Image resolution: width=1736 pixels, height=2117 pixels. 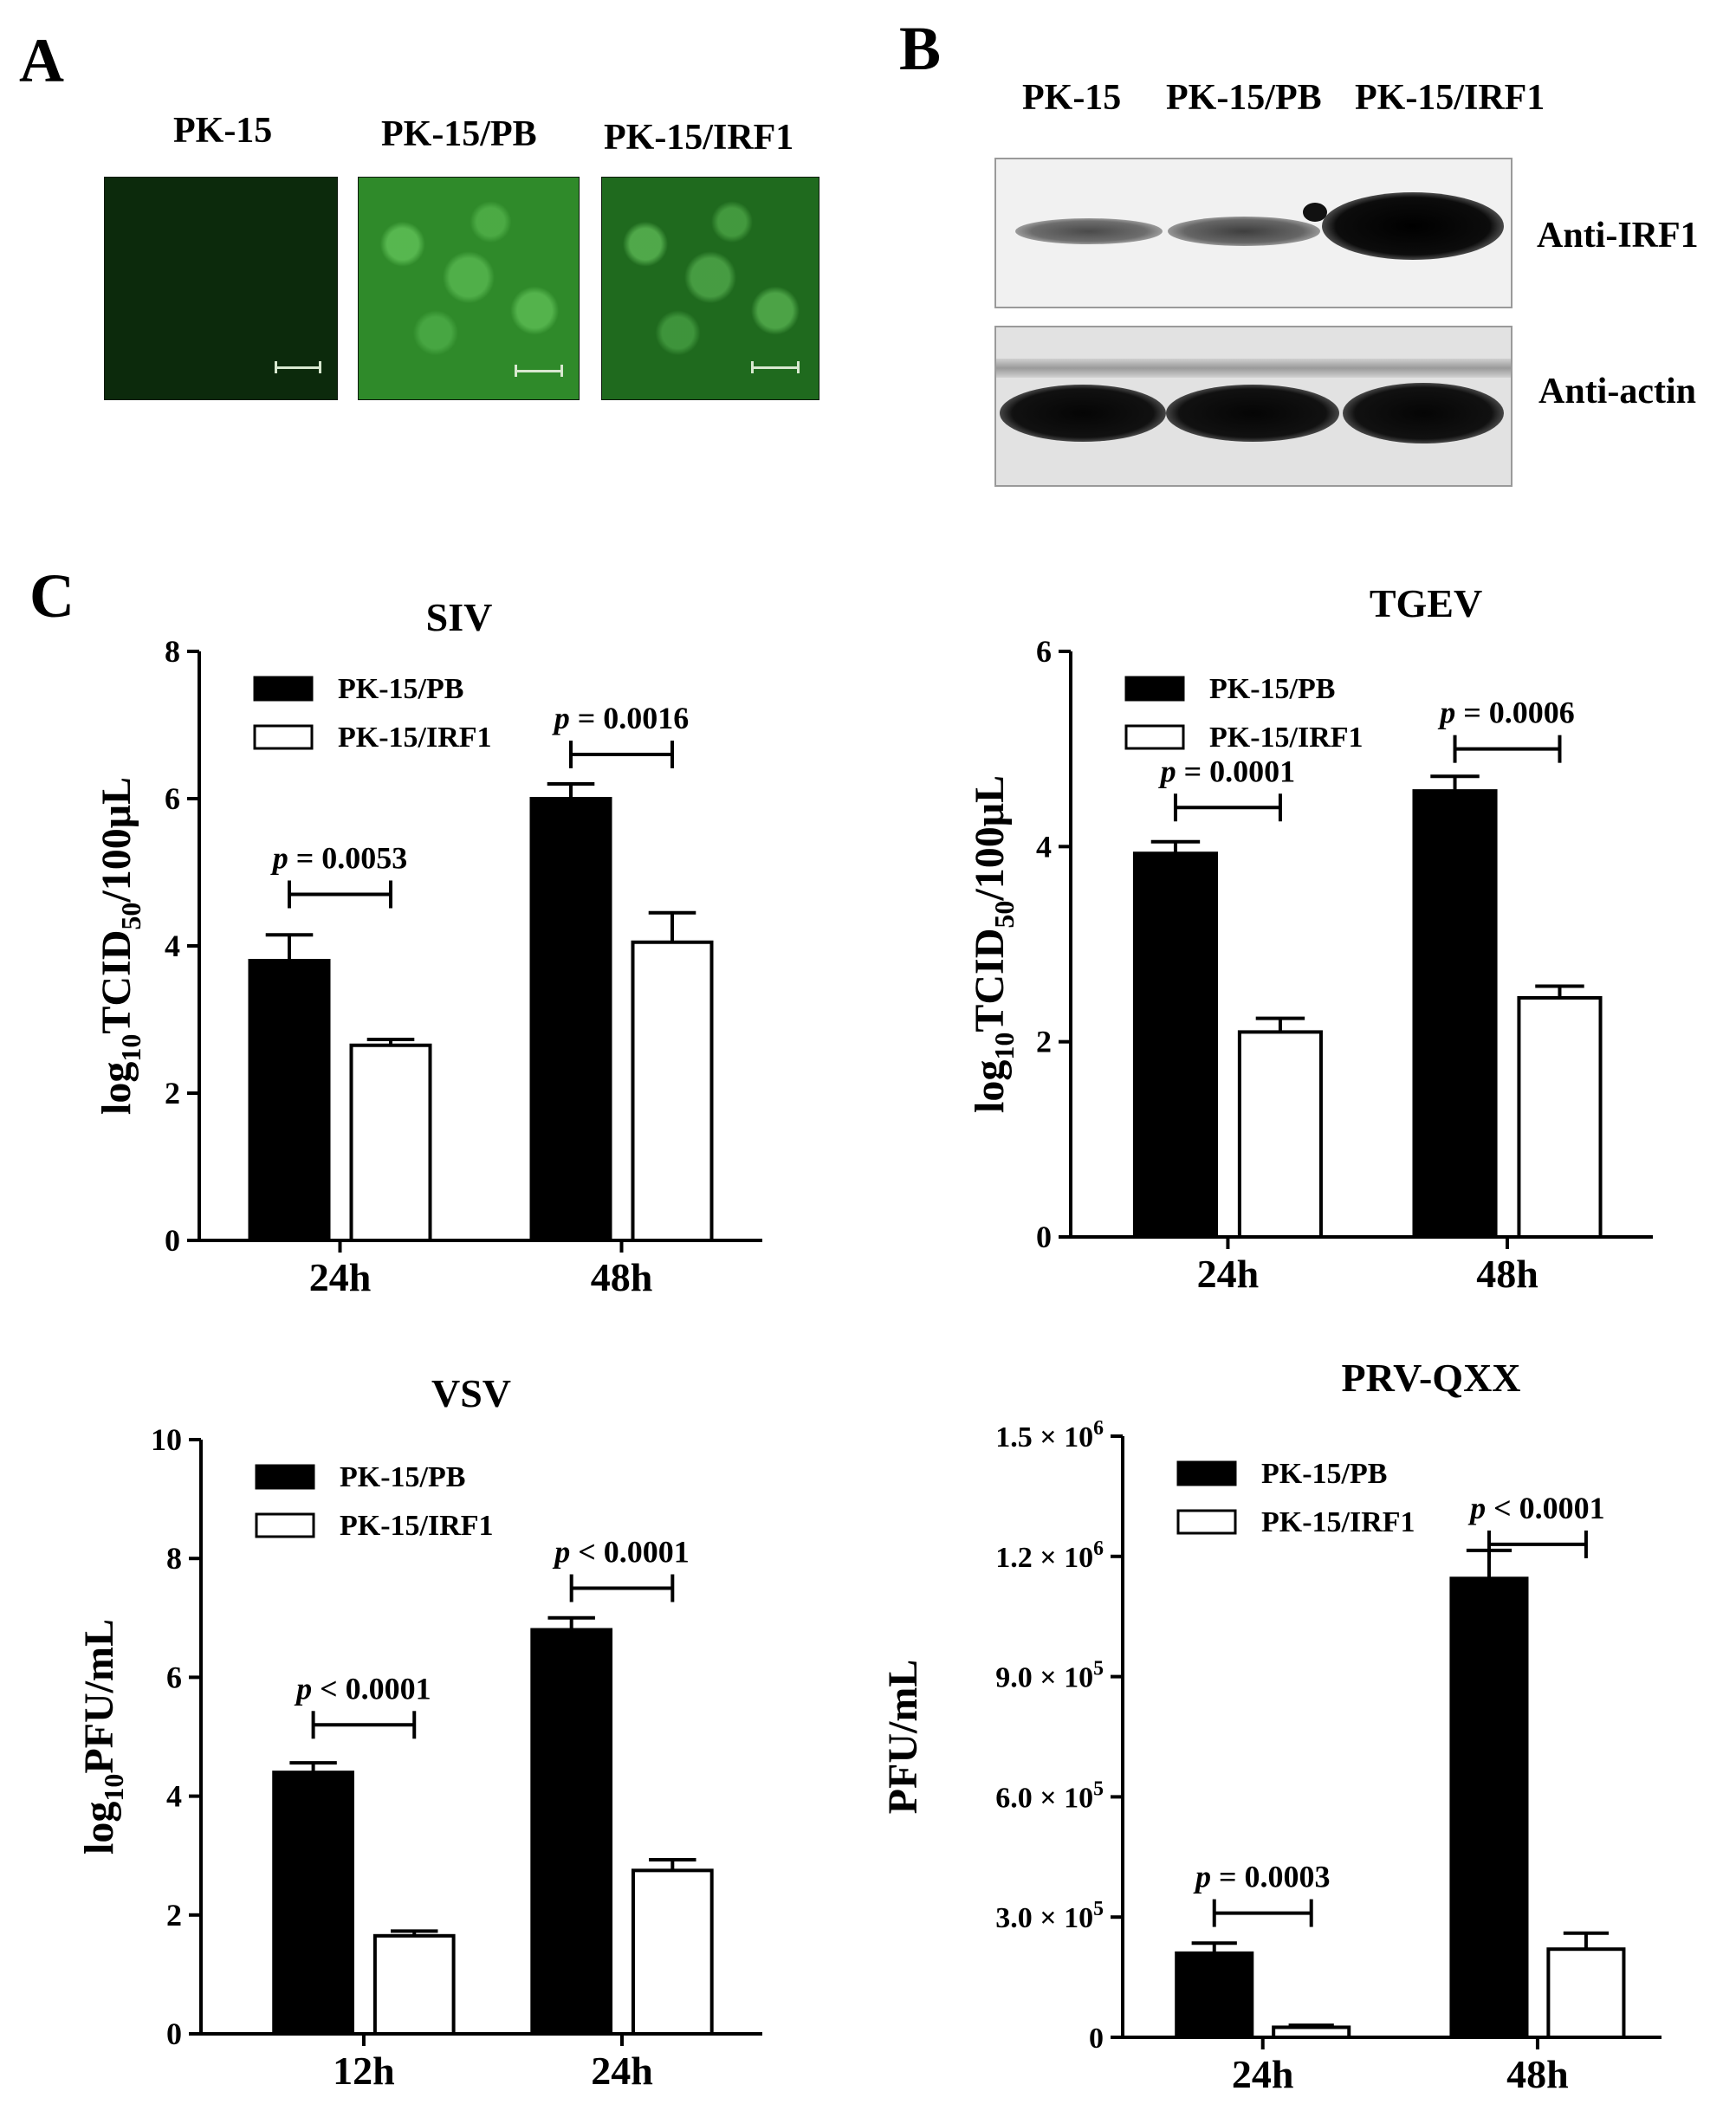 What do you see at coordinates (710, 288) in the screenshot?
I see `micrograph-pk15-irf1` at bounding box center [710, 288].